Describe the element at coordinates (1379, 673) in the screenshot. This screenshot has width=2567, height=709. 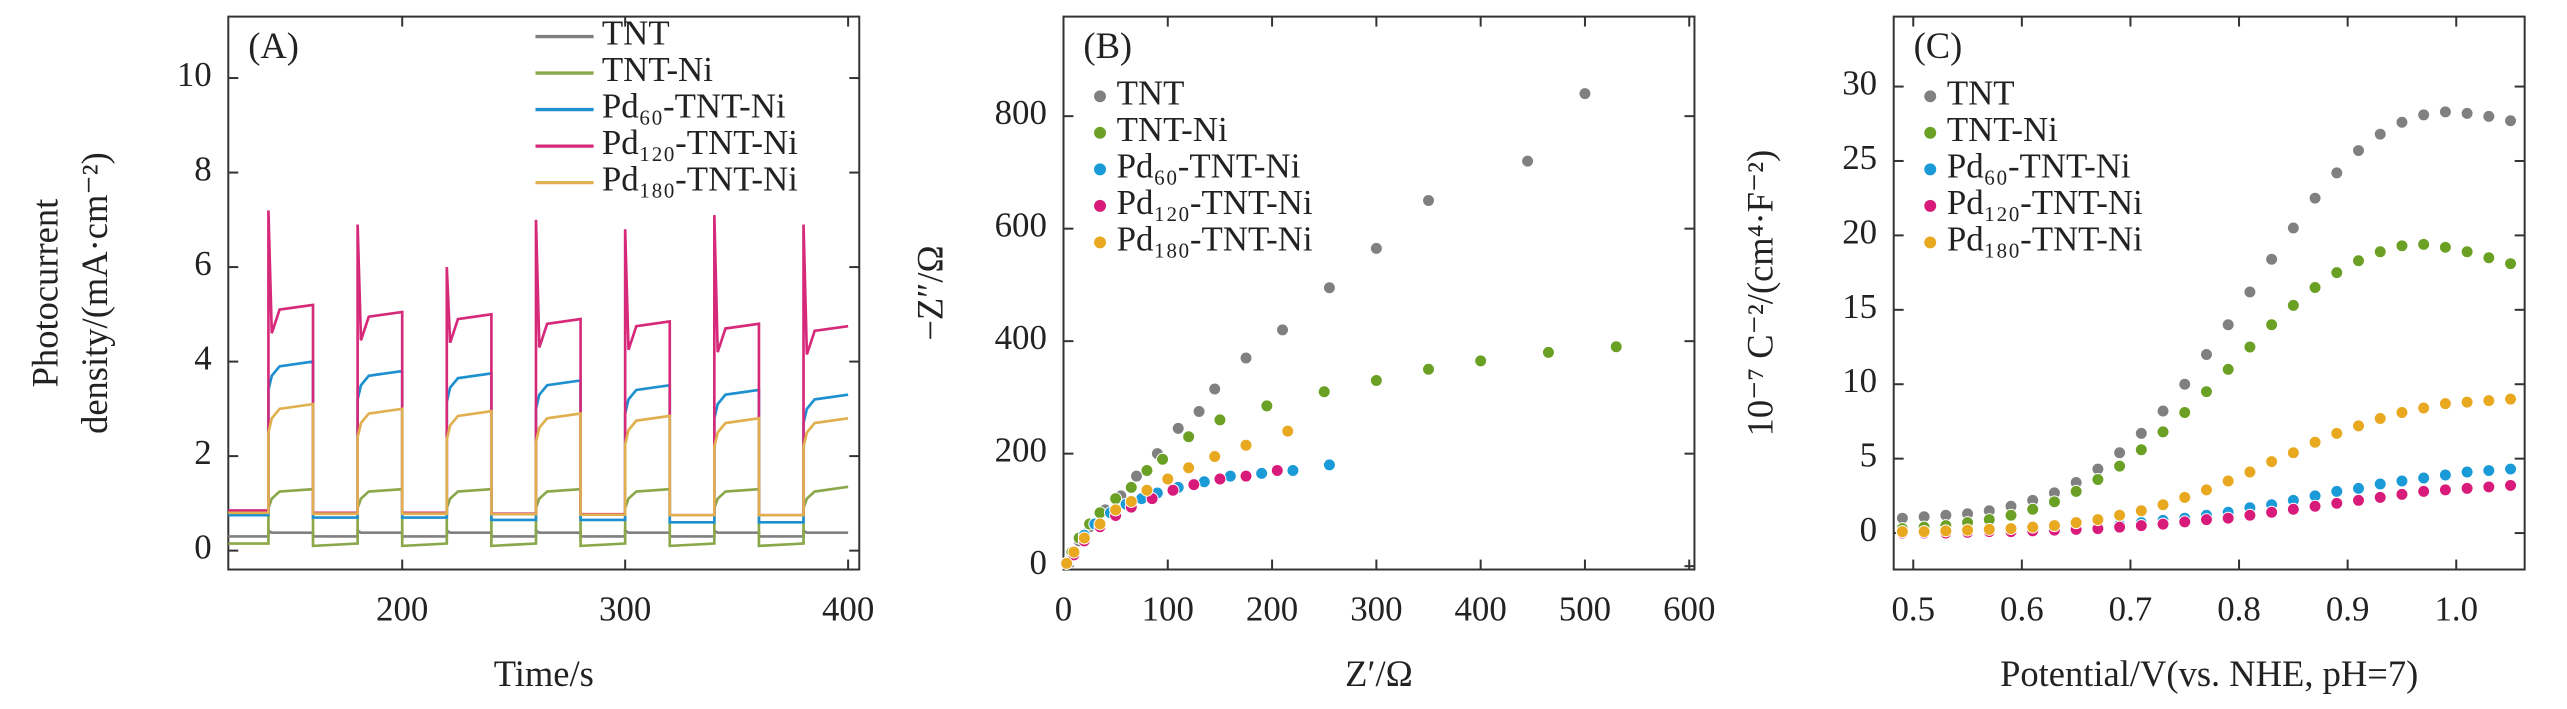
I see `x-axis-title: Z′/Ω` at that location.